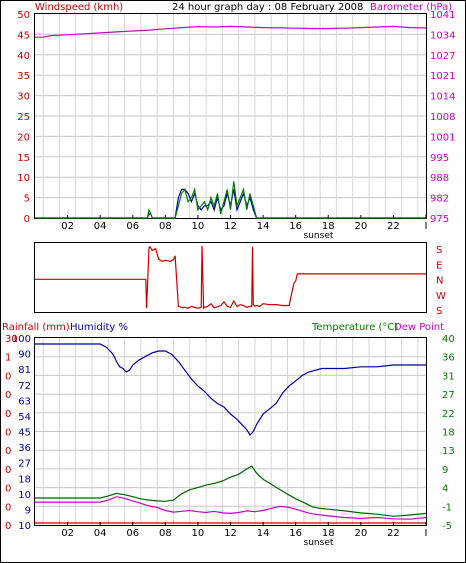 The width and height of the screenshot is (466, 563). I want to click on chart-title: 24 hour graph day : 08 February 2008, so click(267, 7).